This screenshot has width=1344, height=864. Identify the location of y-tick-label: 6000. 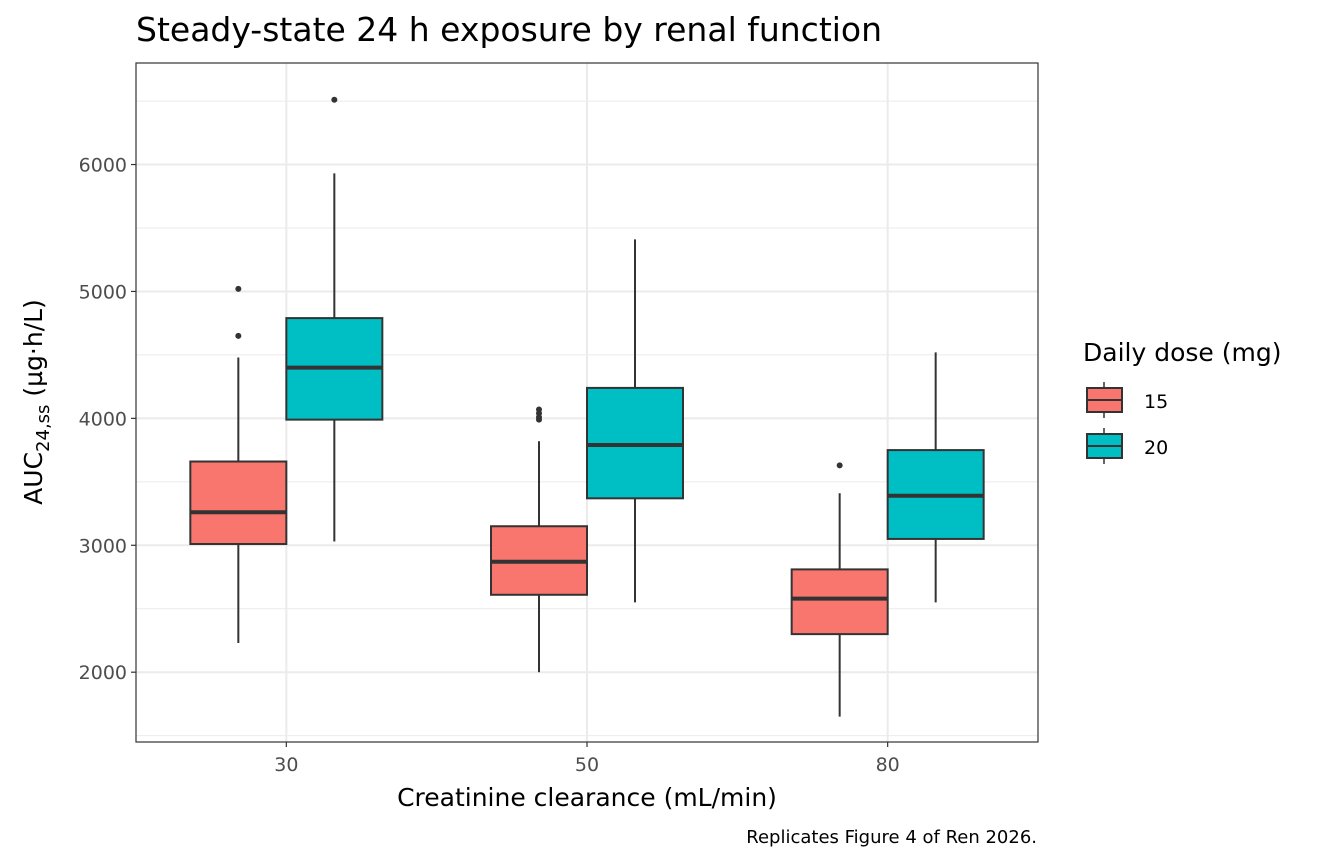
(103, 166).